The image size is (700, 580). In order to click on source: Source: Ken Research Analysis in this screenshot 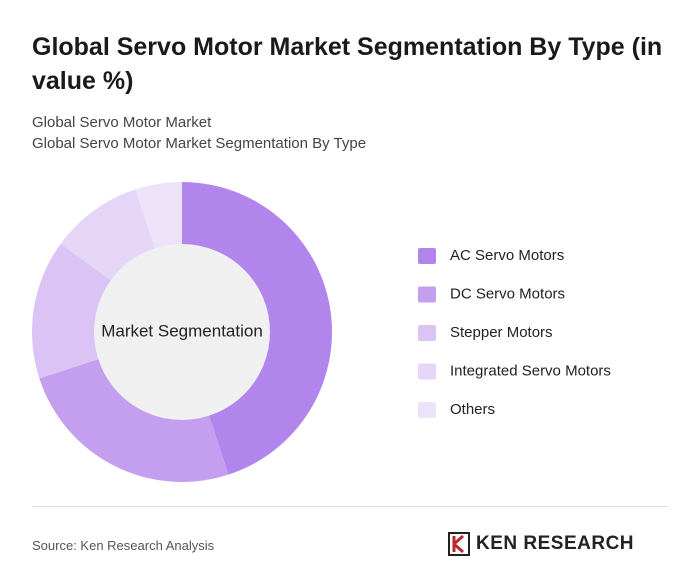, I will do `click(123, 545)`.